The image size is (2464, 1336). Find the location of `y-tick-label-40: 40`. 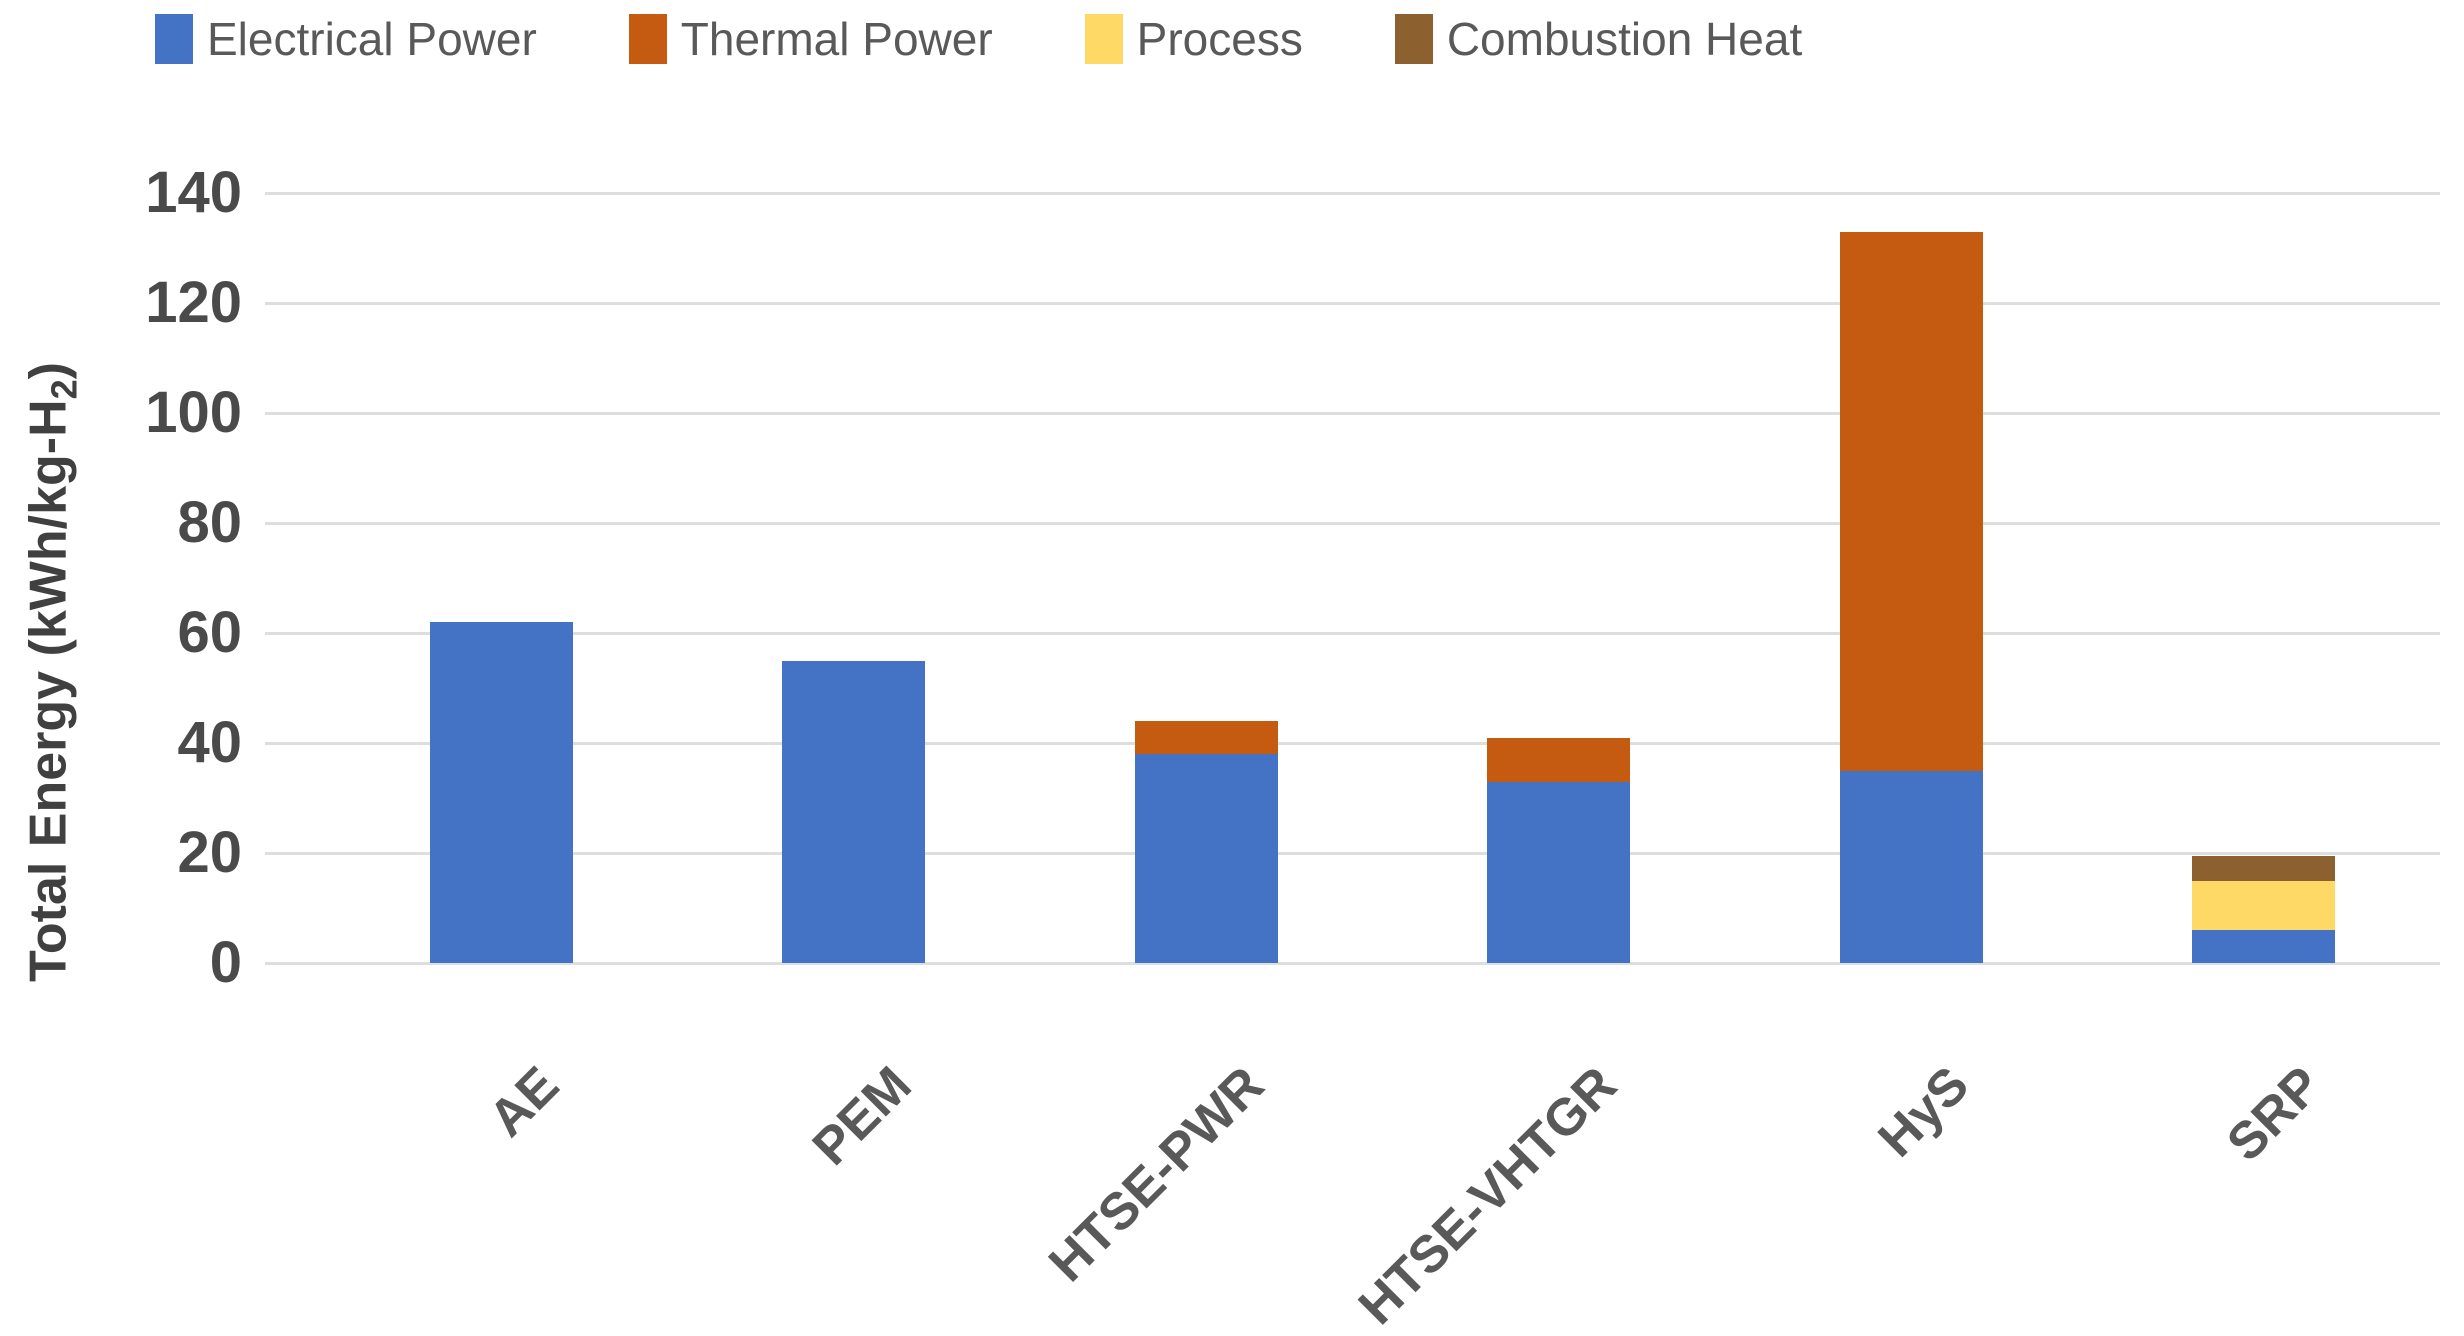

y-tick-label-40: 40 is located at coordinates (209, 742).